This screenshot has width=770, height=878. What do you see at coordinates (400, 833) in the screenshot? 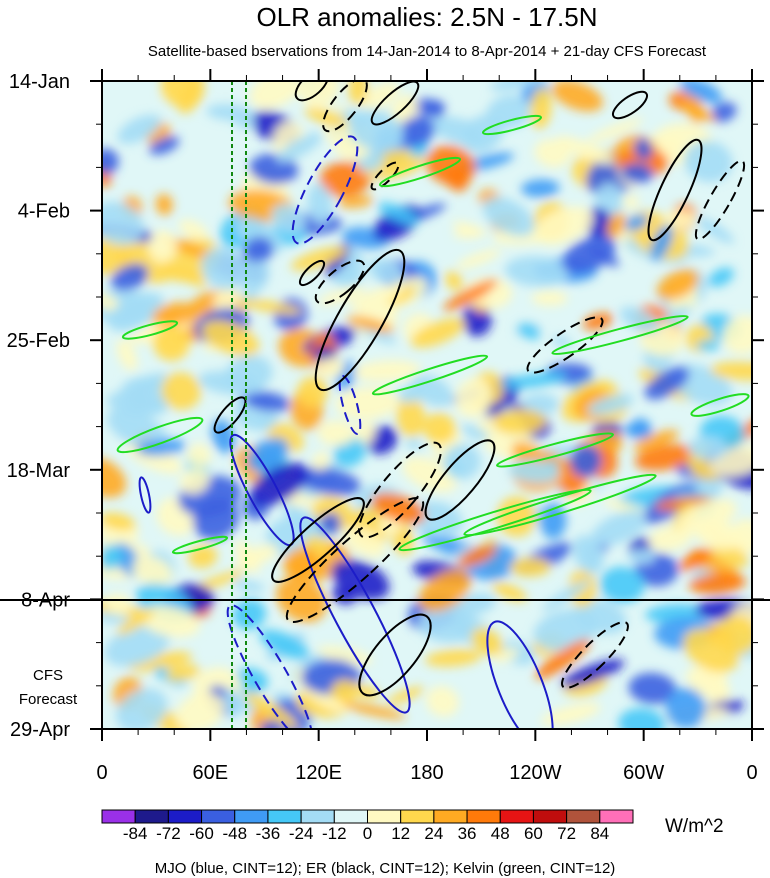
I see `colorbar-label: 12` at bounding box center [400, 833].